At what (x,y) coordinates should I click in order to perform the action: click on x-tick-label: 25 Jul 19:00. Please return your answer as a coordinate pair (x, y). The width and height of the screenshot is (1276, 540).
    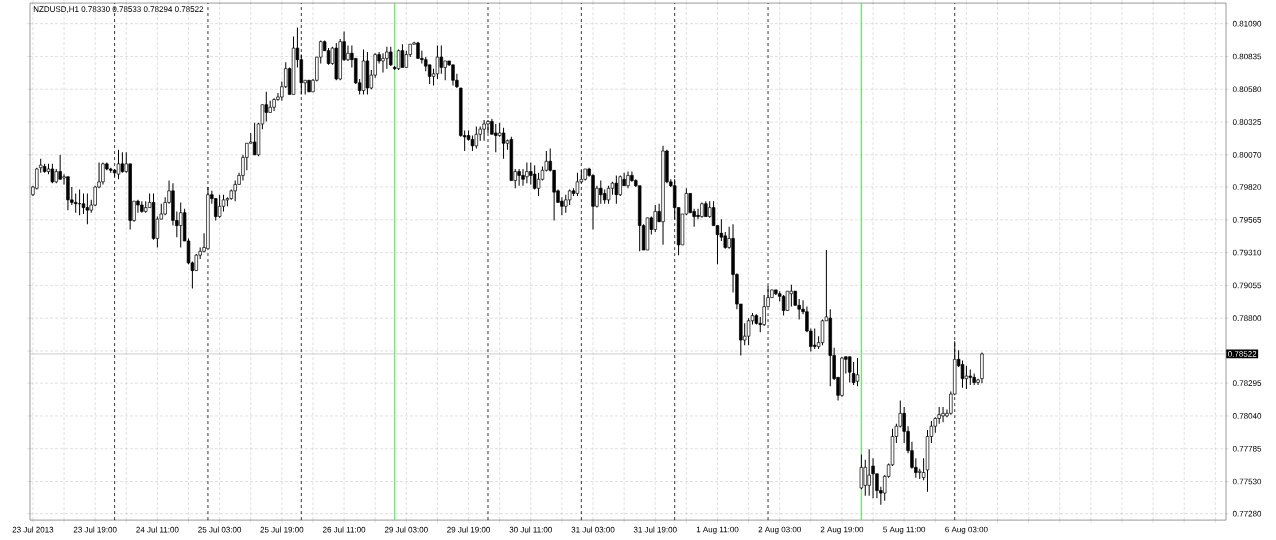
    Looking at the image, I should click on (282, 529).